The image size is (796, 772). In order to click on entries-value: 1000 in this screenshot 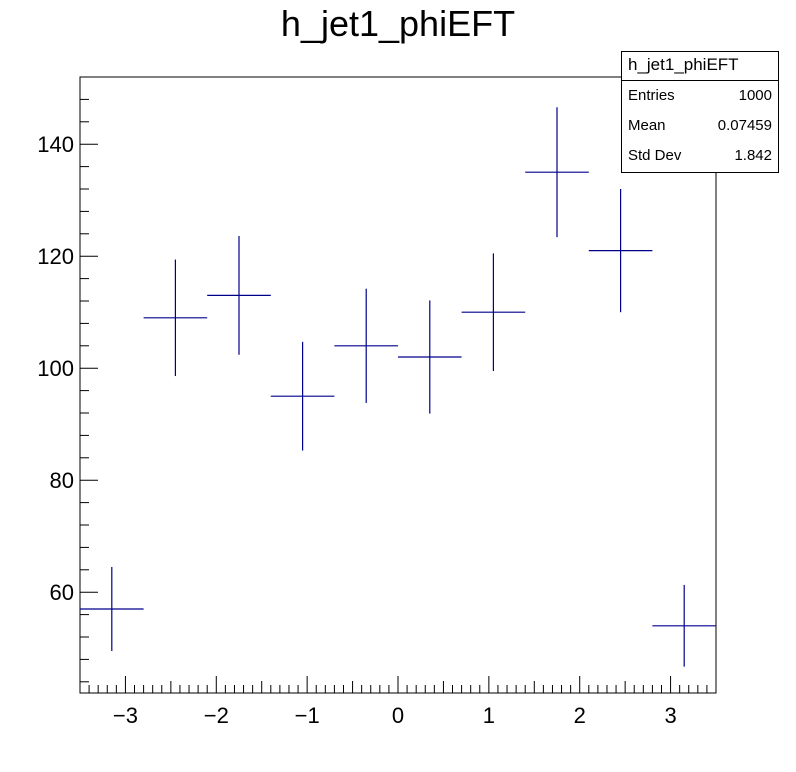, I will do `click(755, 95)`.